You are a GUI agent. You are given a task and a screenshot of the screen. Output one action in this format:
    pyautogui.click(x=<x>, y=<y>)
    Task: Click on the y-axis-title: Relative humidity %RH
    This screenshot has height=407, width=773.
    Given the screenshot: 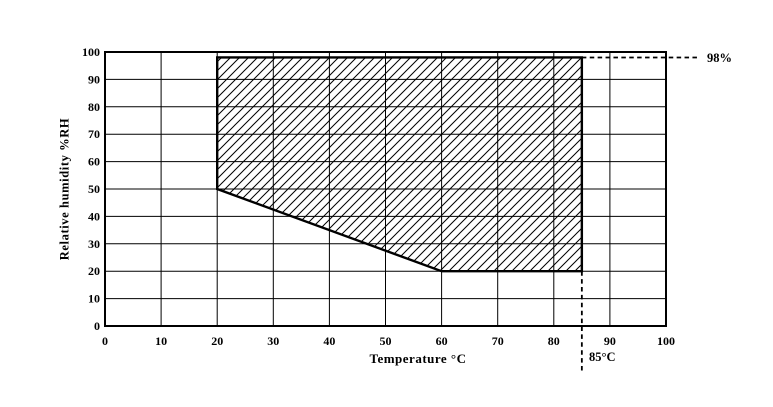 What is the action you would take?
    pyautogui.click(x=64, y=189)
    